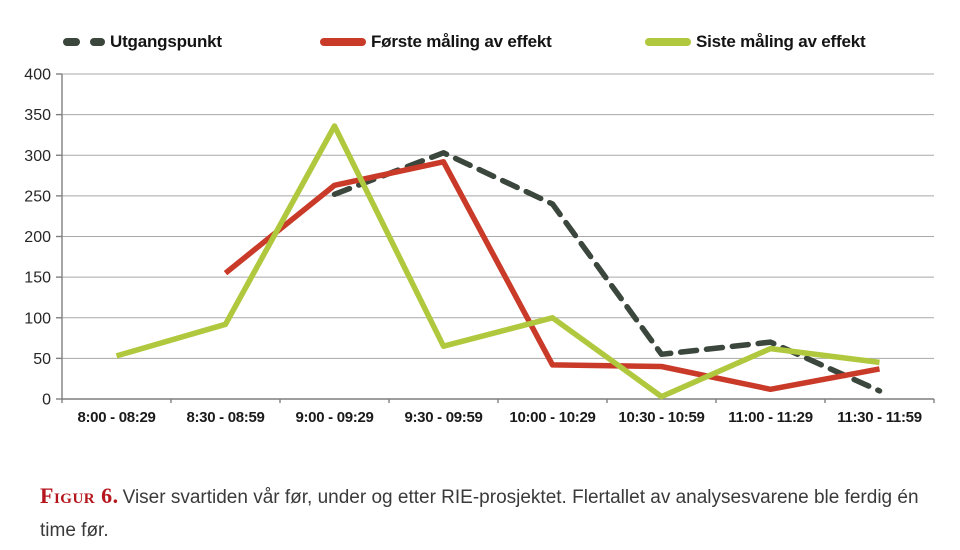 Image resolution: width=960 pixels, height=550 pixels. Describe the element at coordinates (443, 417) in the screenshot. I see `x-tick-label: 9:30 - 09:59` at that location.